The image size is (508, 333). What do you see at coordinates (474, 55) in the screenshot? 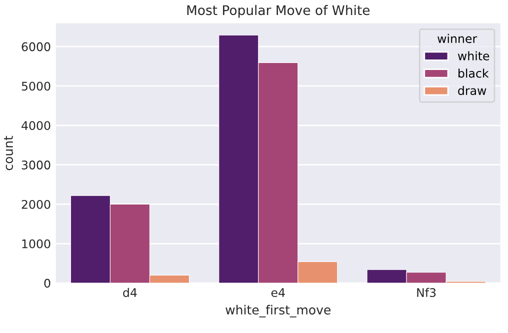
I see `legend-label: white` at bounding box center [474, 55].